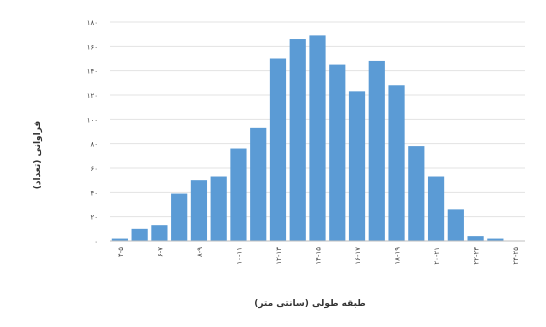 The height and width of the screenshot is (327, 546). I want to click on y-tick-label: ۱۶۰, so click(92, 47).